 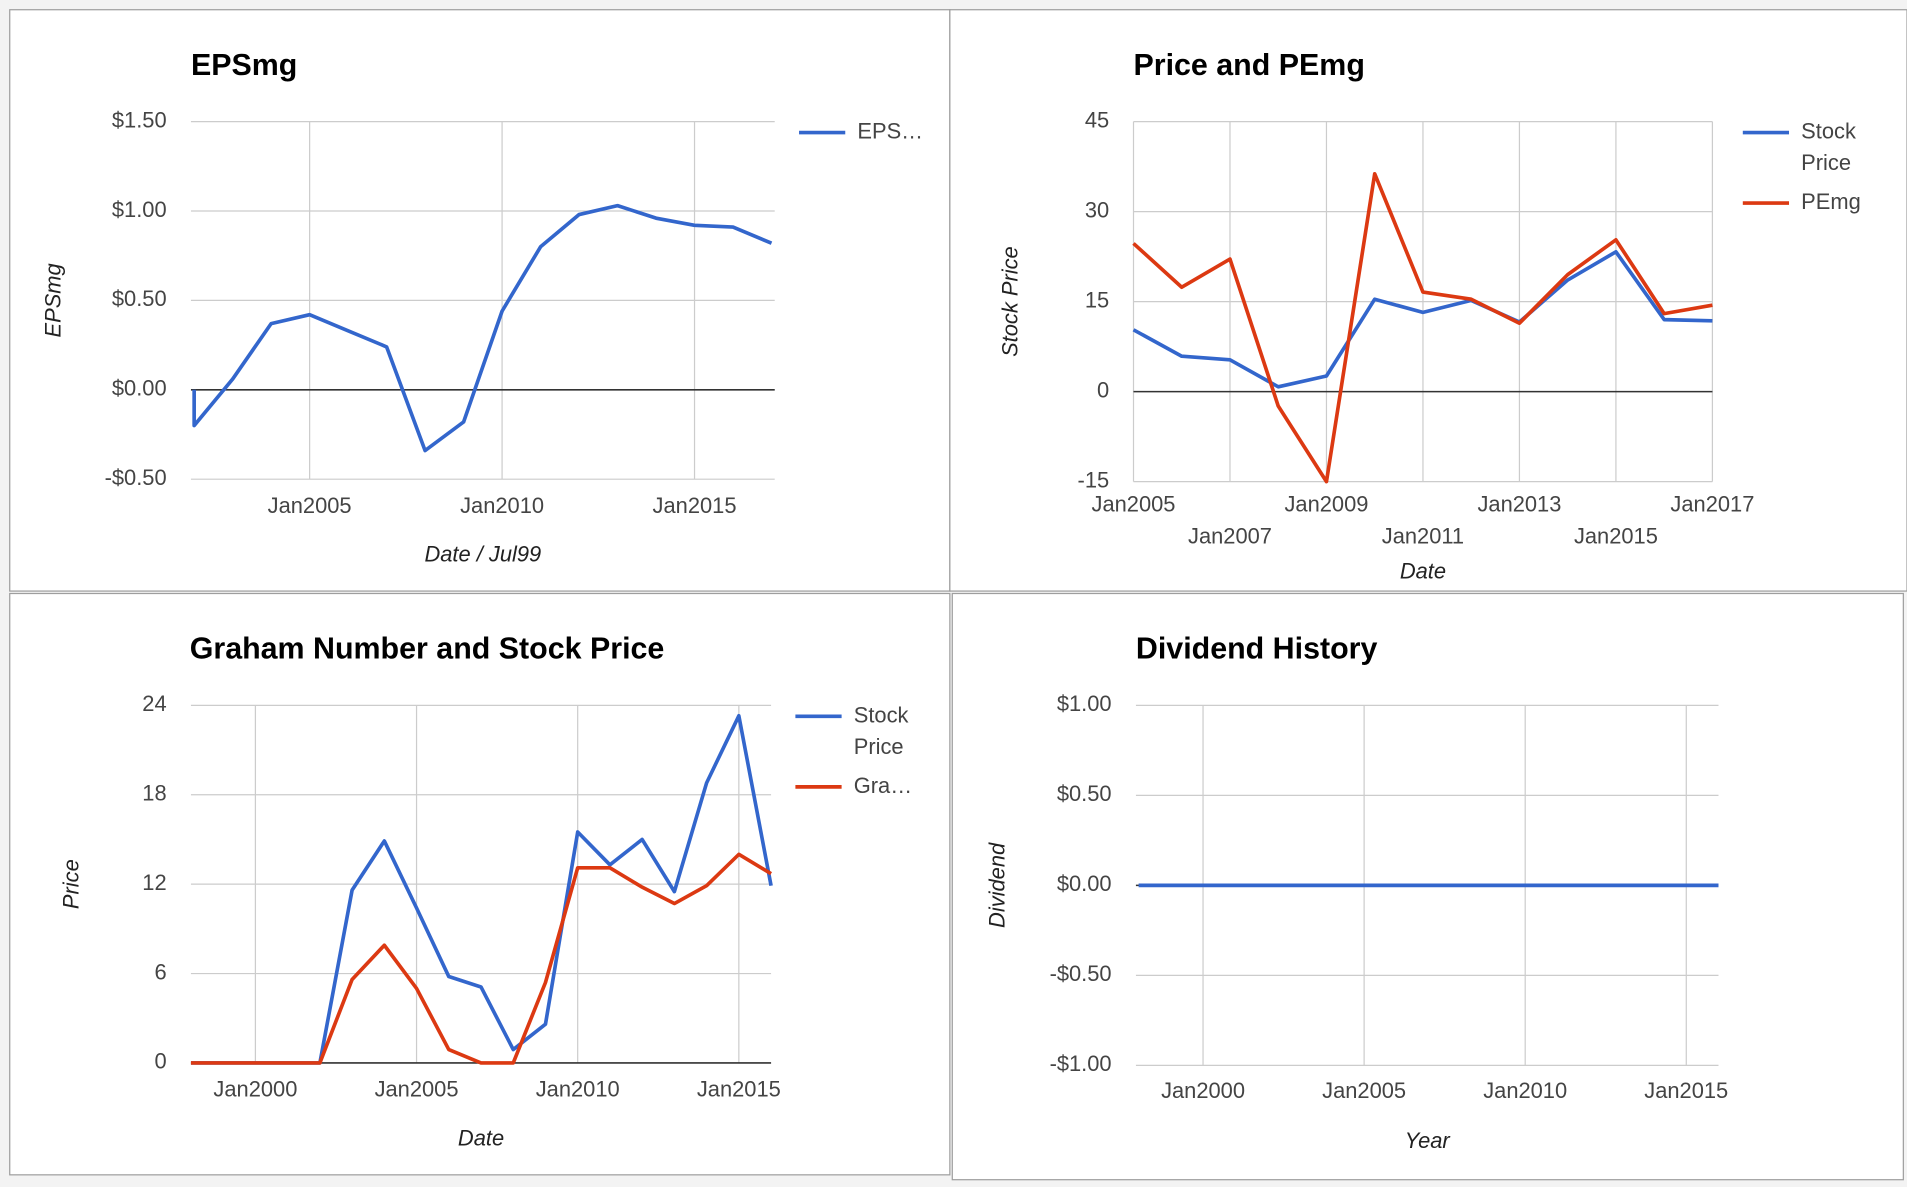 I want to click on y-axis-label: Dividend, so click(x=996, y=885).